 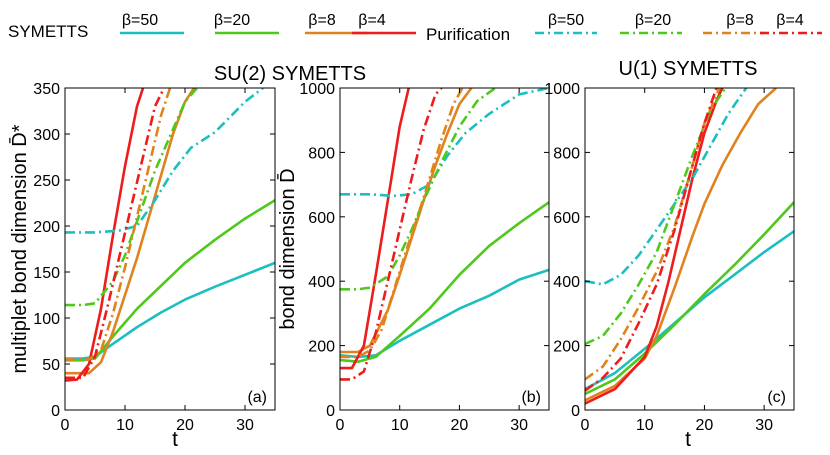 I want to click on y-tick-label: 300, so click(x=46, y=135).